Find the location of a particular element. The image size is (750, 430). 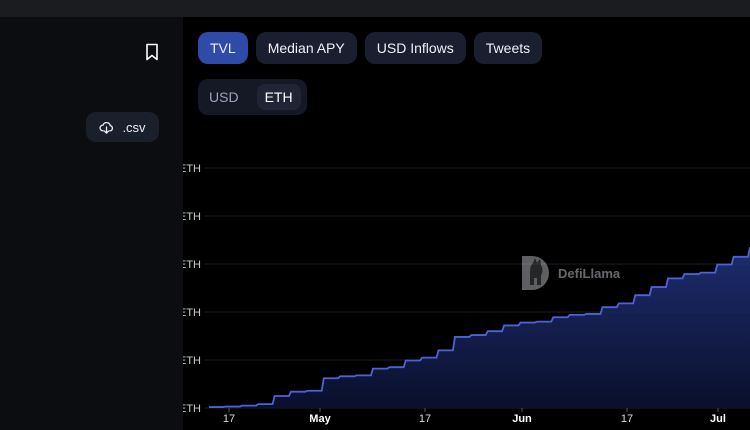

llama-logo-icon is located at coordinates (535, 273).